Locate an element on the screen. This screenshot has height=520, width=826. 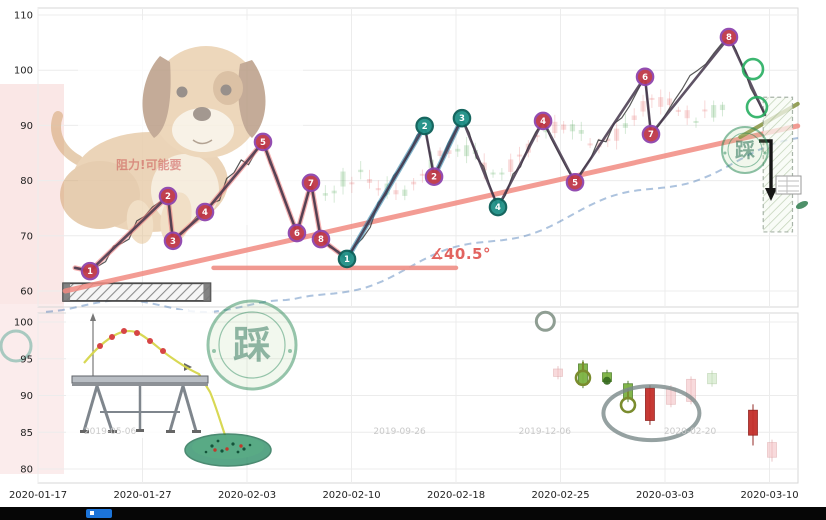
easel-curve-dots is located at coordinates (131, 341).